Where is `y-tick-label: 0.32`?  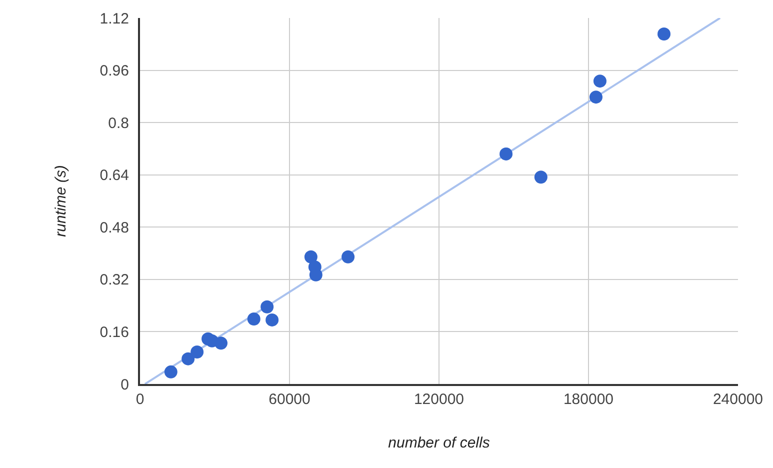 y-tick-label: 0.32 is located at coordinates (114, 280).